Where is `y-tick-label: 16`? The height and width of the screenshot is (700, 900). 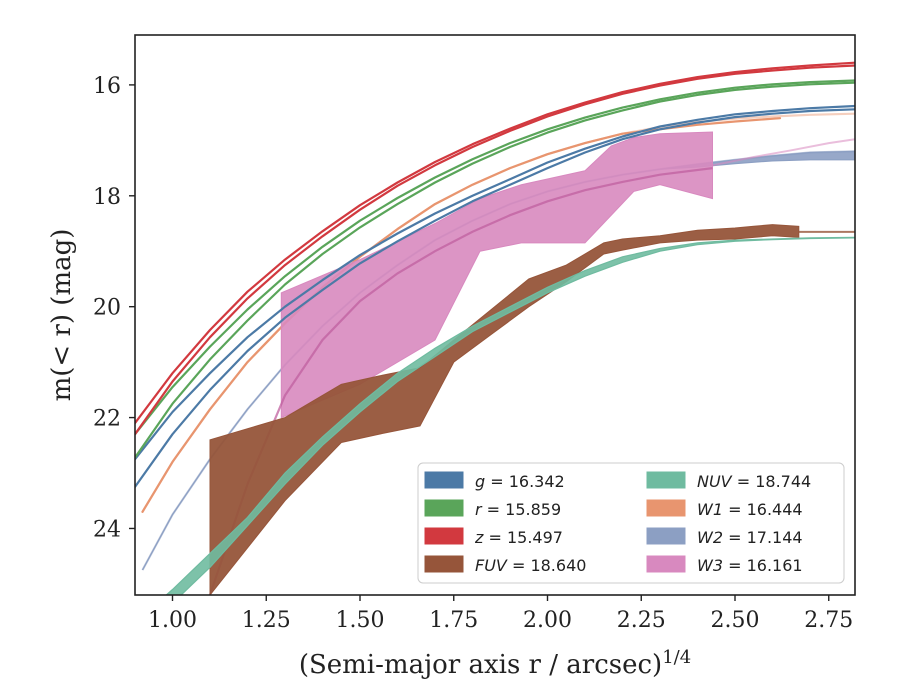 y-tick-label: 16 is located at coordinates (107, 86).